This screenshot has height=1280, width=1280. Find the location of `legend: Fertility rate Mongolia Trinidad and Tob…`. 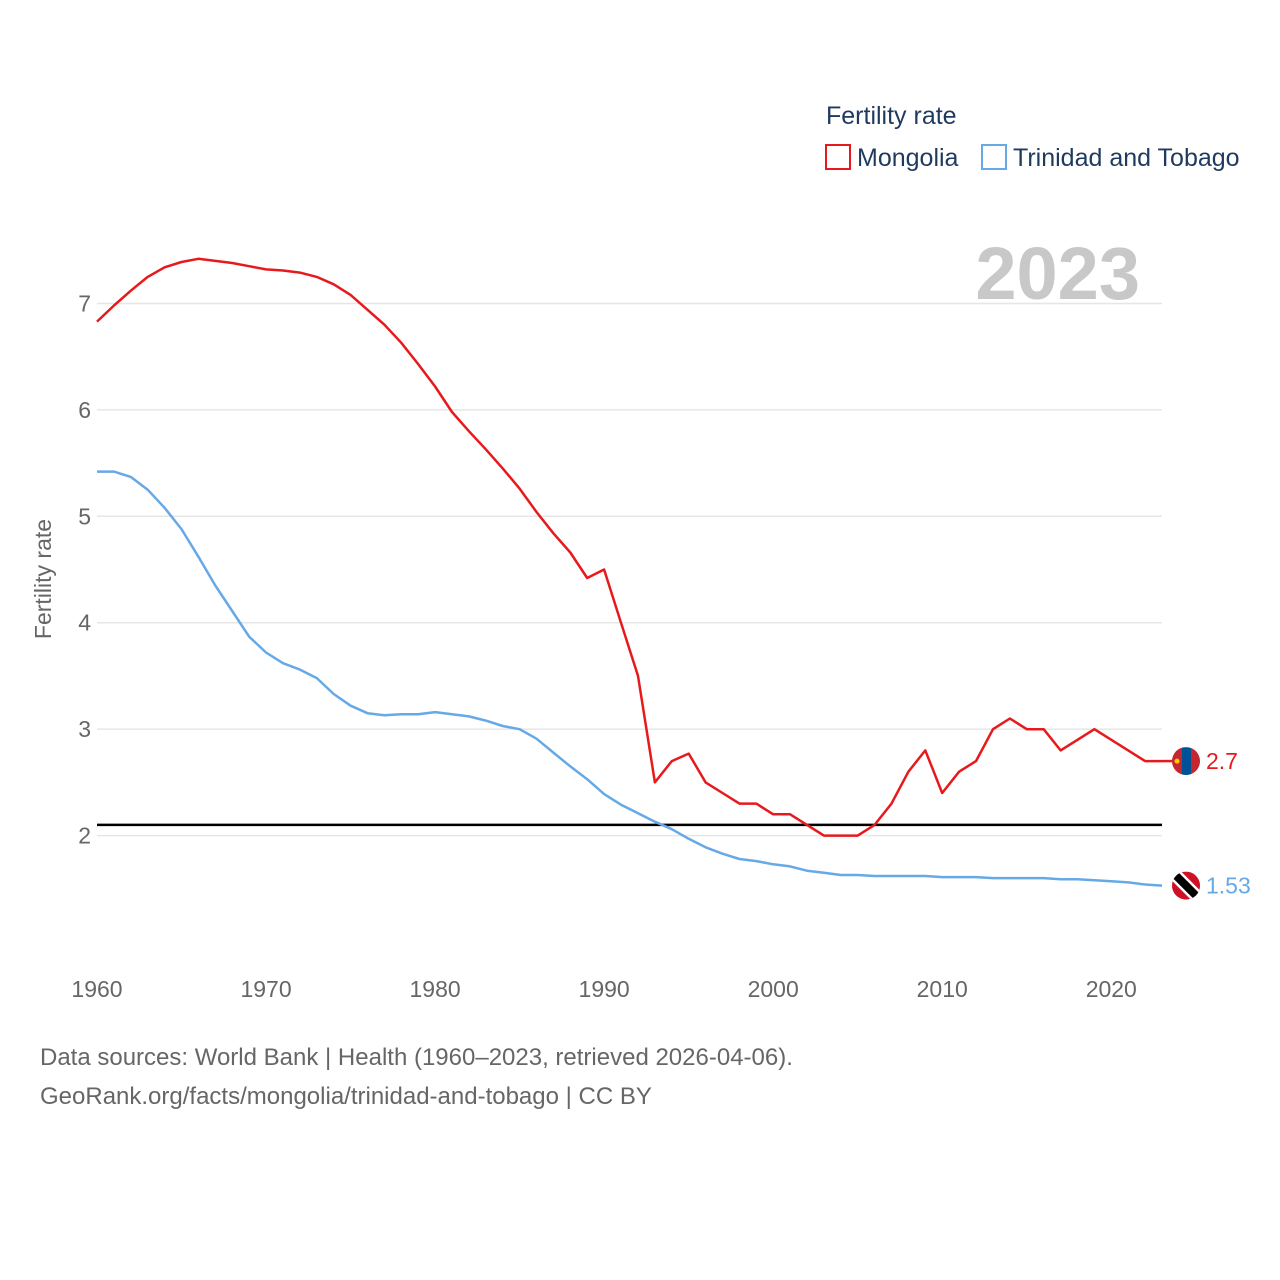

legend: Fertility rate Mongolia Trinidad and Tob… is located at coordinates (1032, 137).